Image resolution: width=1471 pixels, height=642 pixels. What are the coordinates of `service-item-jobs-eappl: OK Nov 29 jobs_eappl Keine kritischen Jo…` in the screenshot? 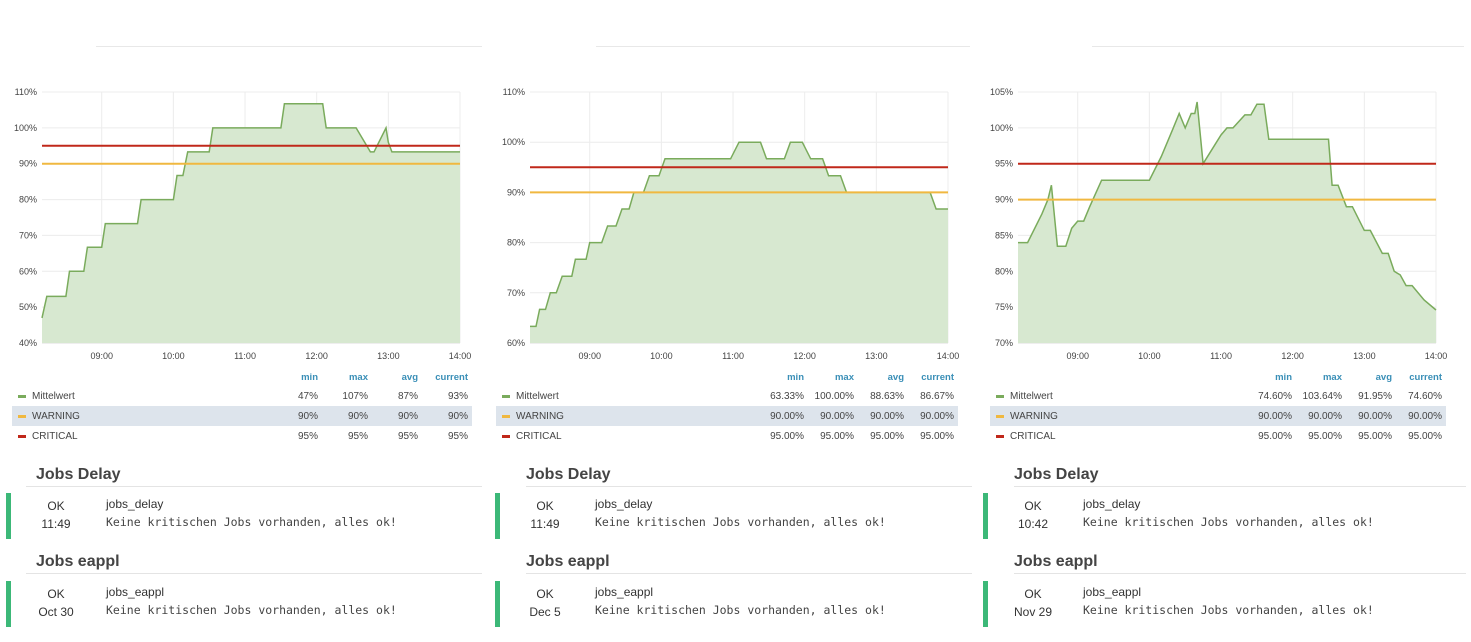 It's located at (1223, 604).